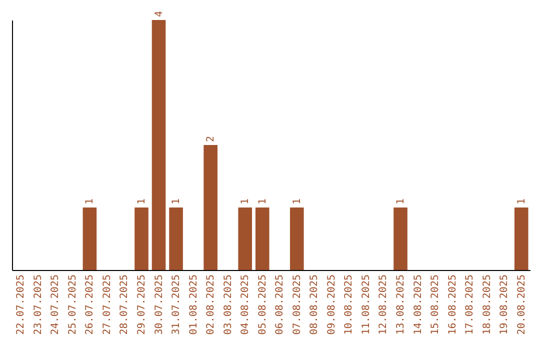 The width and height of the screenshot is (540, 340). What do you see at coordinates (349, 304) in the screenshot?
I see `x-tick-label: 10.08.2025` at bounding box center [349, 304].